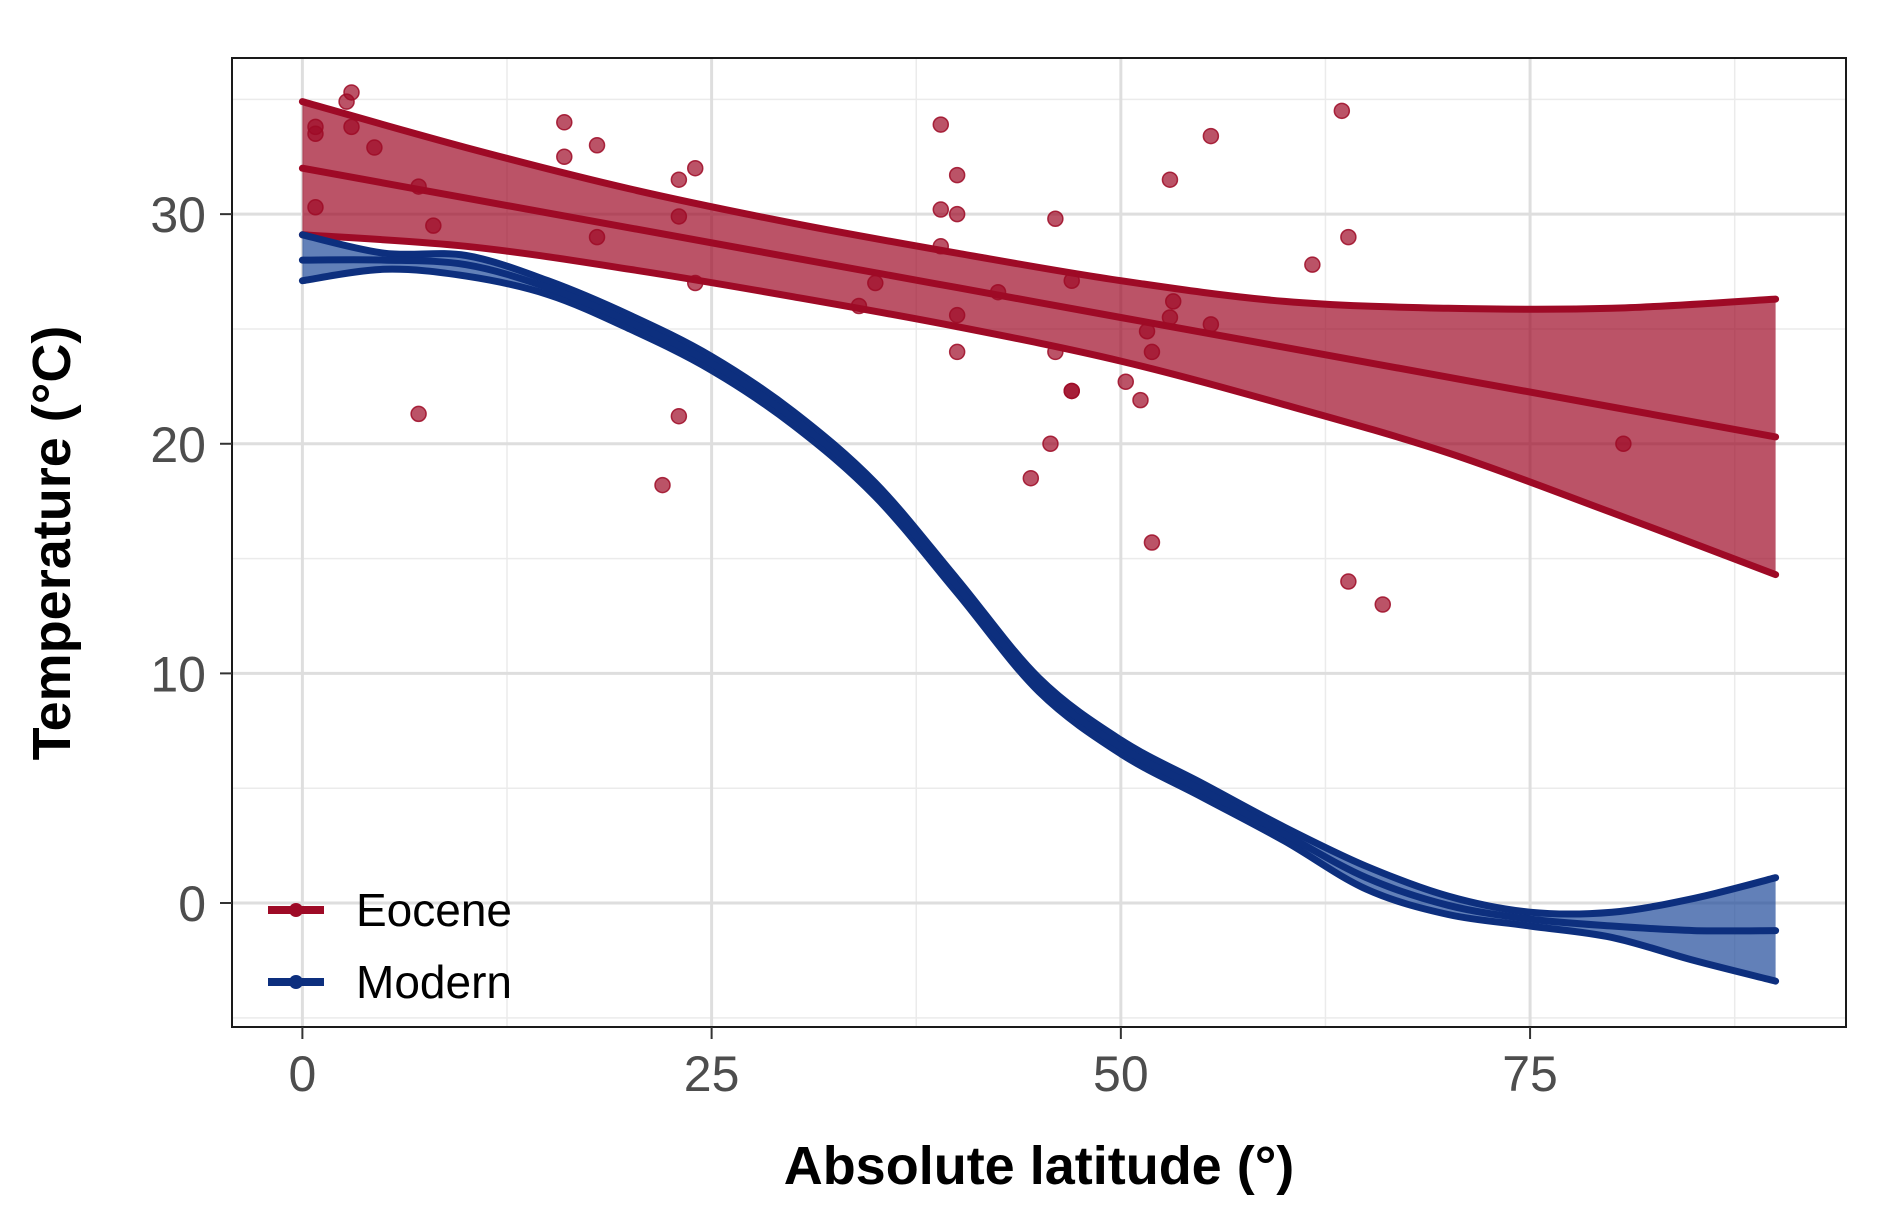 This screenshot has height=1228, width=1889. What do you see at coordinates (178, 445) in the screenshot?
I see `y-tick-label: 20` at bounding box center [178, 445].